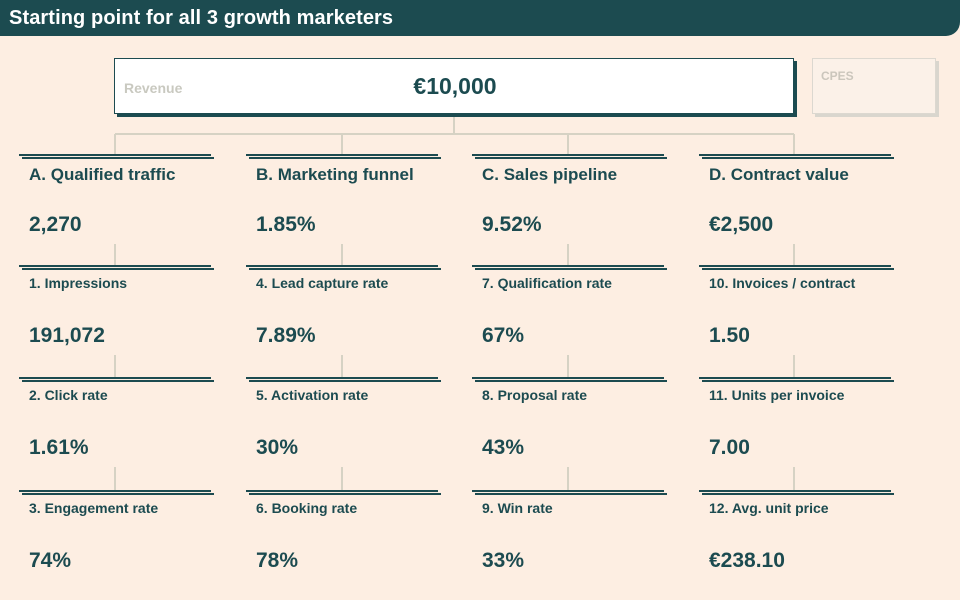  What do you see at coordinates (115, 306) in the screenshot?
I see `node-impressions: 1. Impressions 191,072` at bounding box center [115, 306].